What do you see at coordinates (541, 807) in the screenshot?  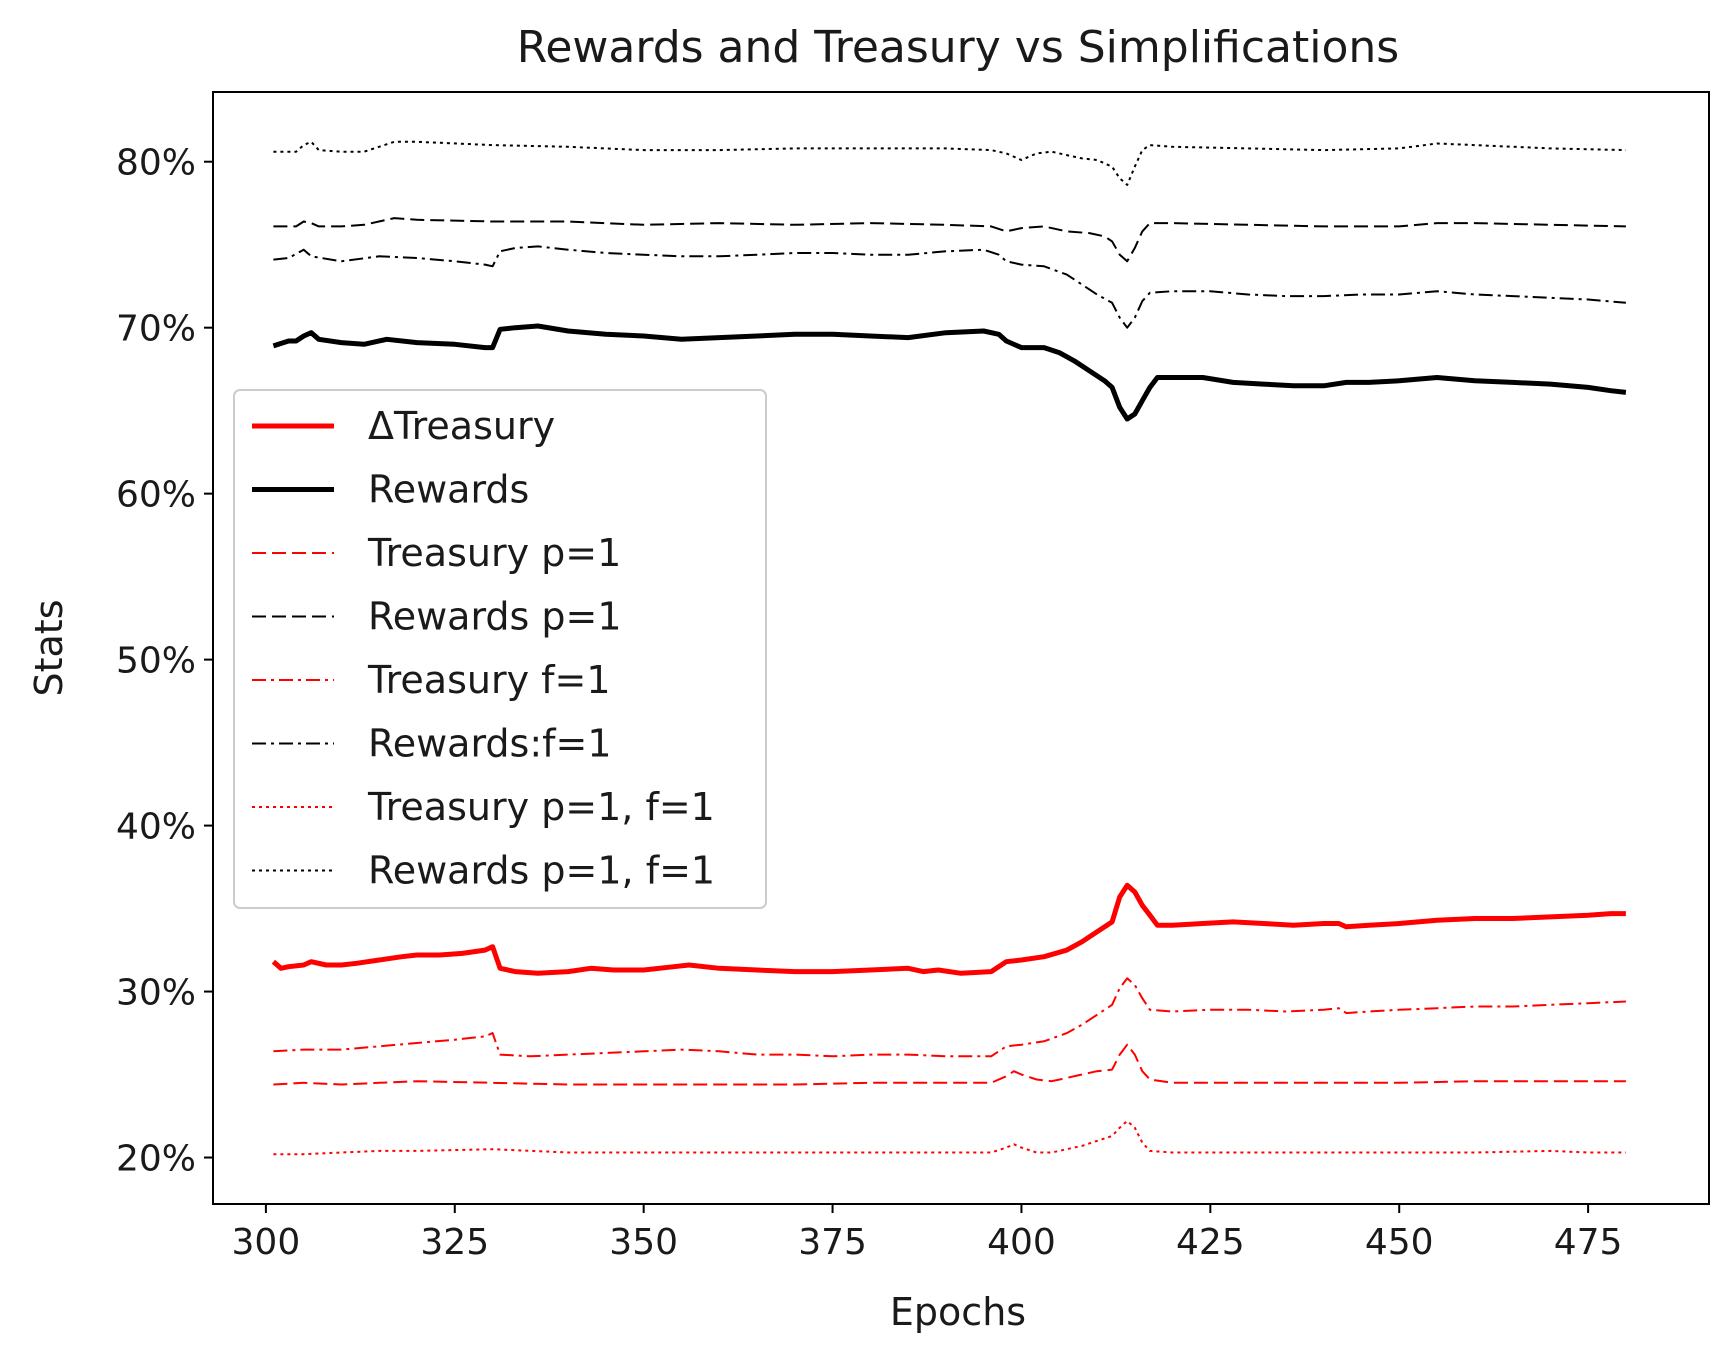 I see `legend-label: Treasury p=1, f=1` at bounding box center [541, 807].